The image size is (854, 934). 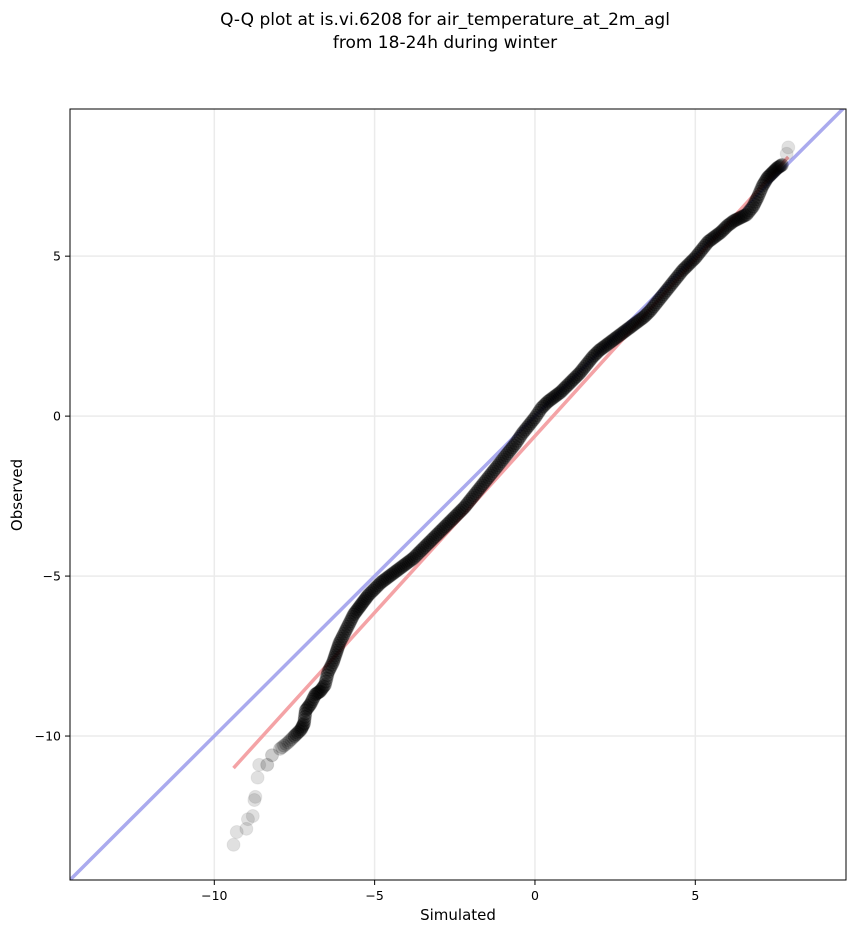 What do you see at coordinates (450, 891) in the screenshot?
I see `x-axis: −10 −5 0 5` at bounding box center [450, 891].